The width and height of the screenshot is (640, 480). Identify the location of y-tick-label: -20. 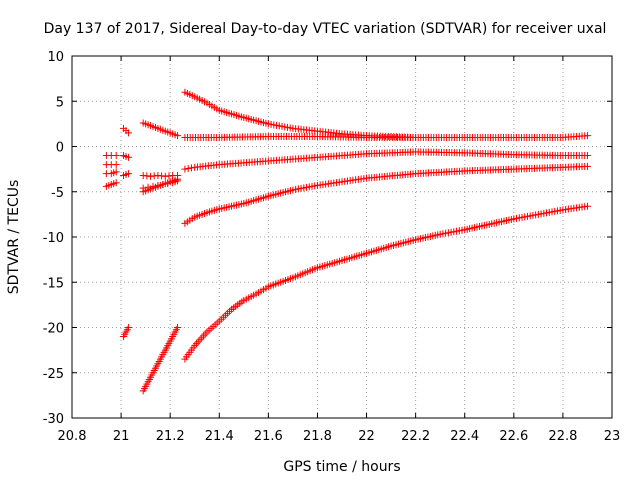
(53, 329).